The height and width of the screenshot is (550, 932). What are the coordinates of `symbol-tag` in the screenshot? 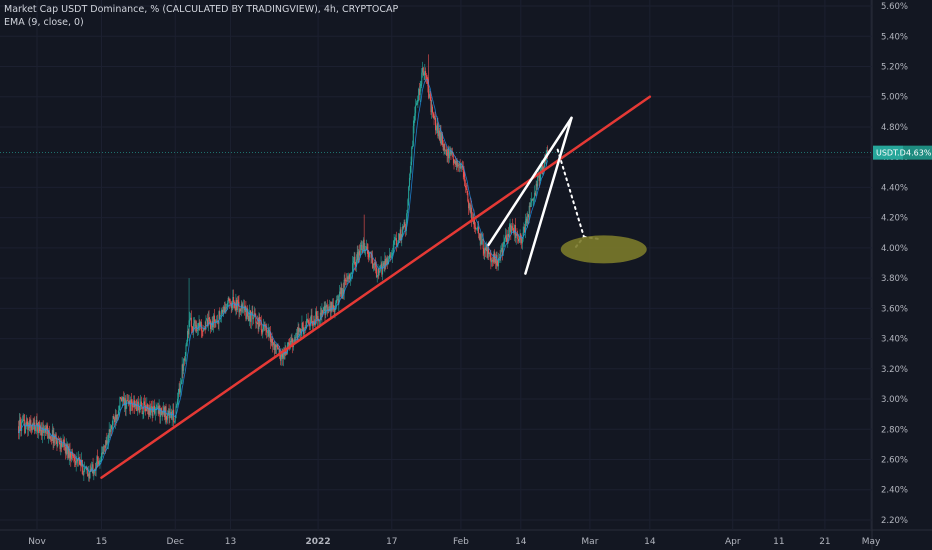 It's located at (888, 152).